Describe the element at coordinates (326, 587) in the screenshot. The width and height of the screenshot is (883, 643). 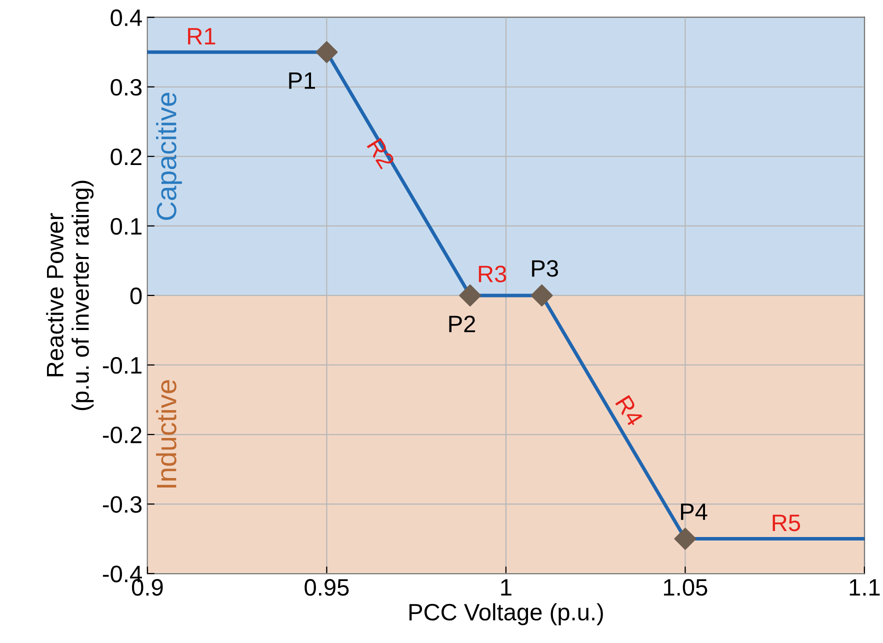
I see `x-tick-label: 0.95` at that location.